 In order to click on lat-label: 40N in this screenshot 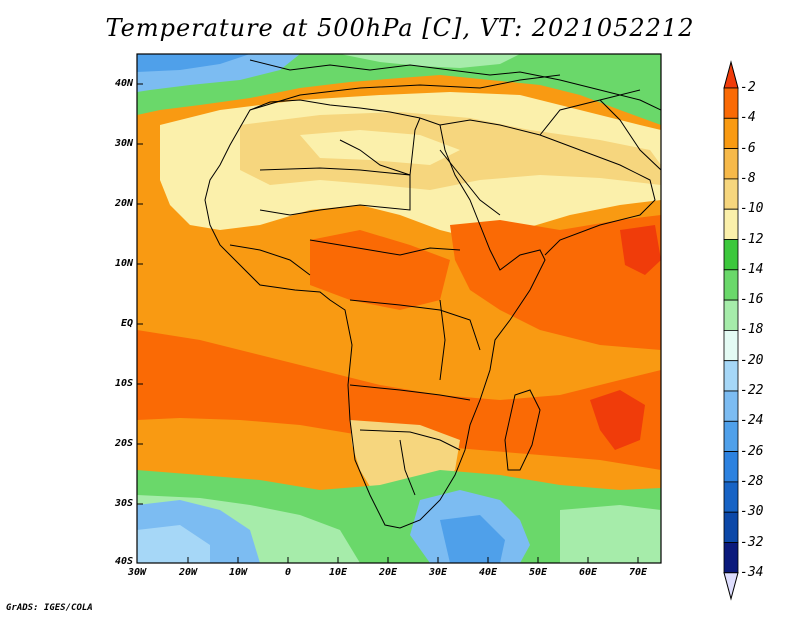, I will do `click(123, 83)`.